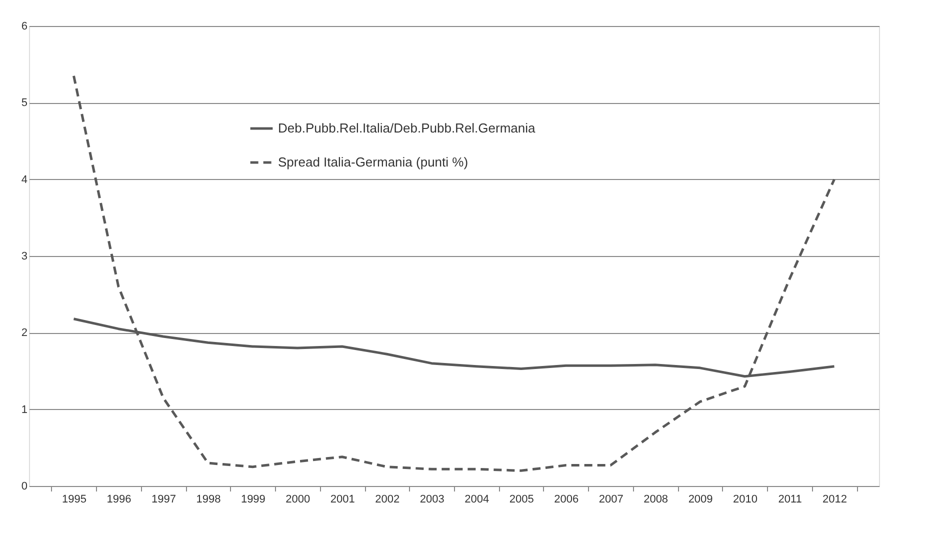 The width and height of the screenshot is (938, 538). What do you see at coordinates (611, 500) in the screenshot?
I see `x-tick-label: 2007` at bounding box center [611, 500].